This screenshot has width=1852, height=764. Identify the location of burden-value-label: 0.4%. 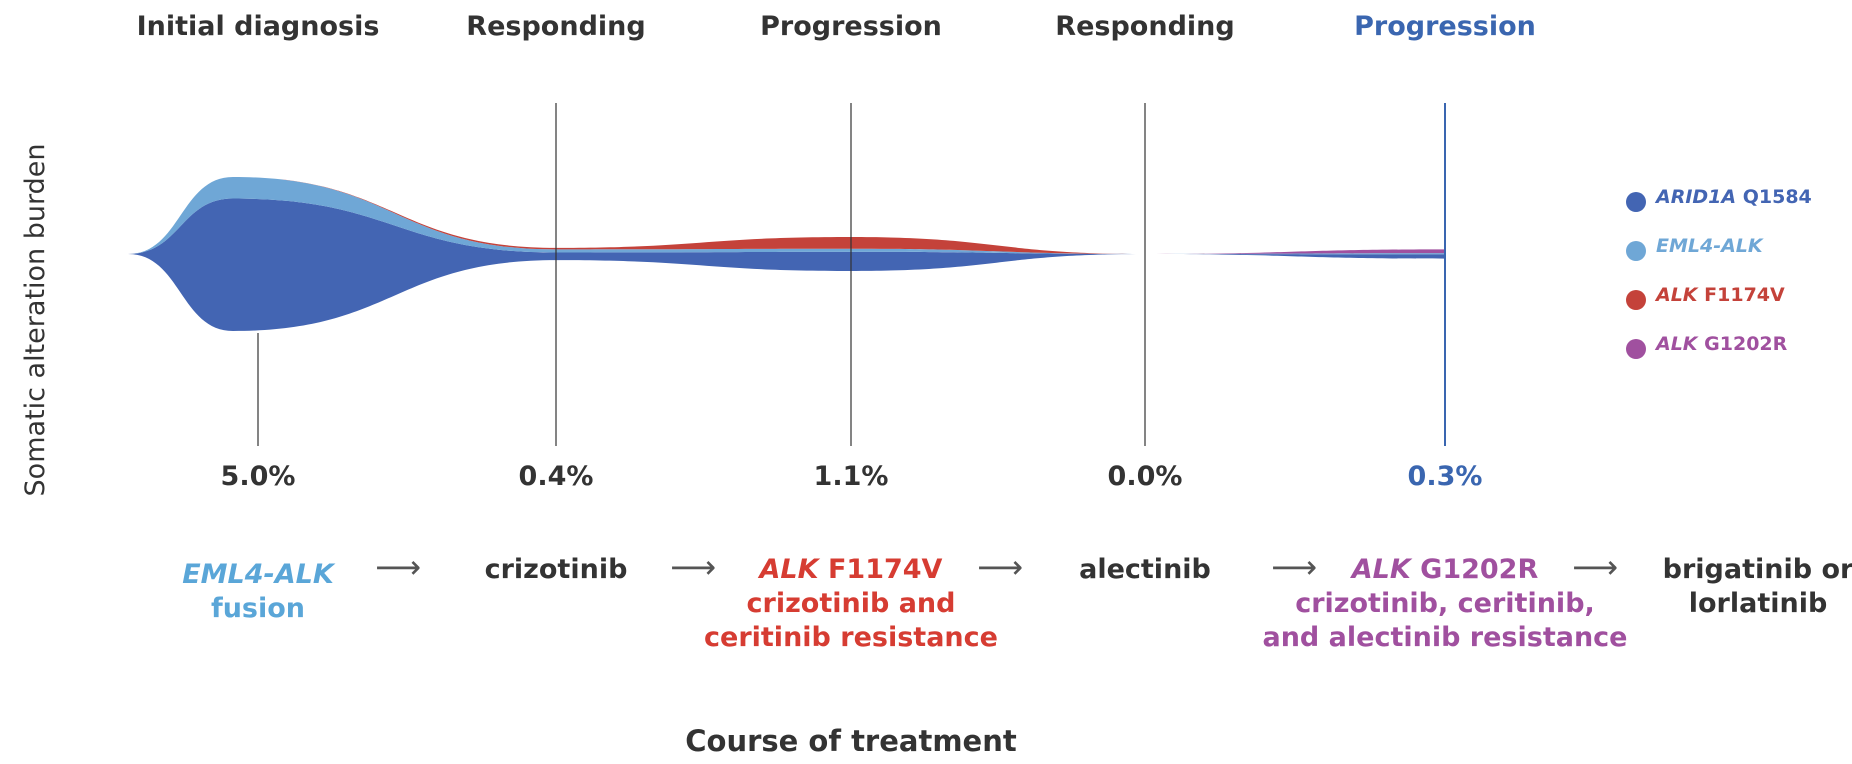
(556, 476).